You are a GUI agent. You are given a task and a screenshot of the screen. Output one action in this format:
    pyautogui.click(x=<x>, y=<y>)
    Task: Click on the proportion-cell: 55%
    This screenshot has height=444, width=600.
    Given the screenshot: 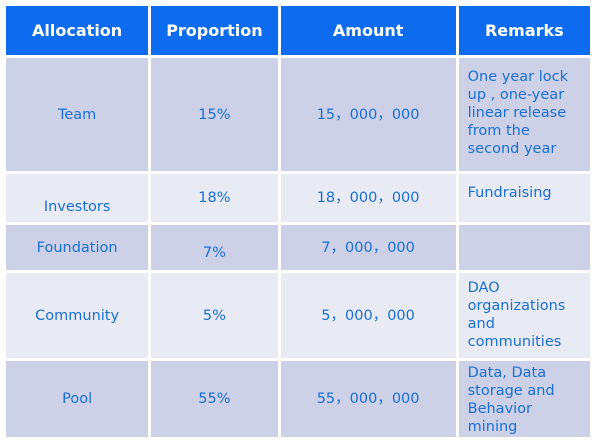 What is the action you would take?
    pyautogui.click(x=214, y=399)
    